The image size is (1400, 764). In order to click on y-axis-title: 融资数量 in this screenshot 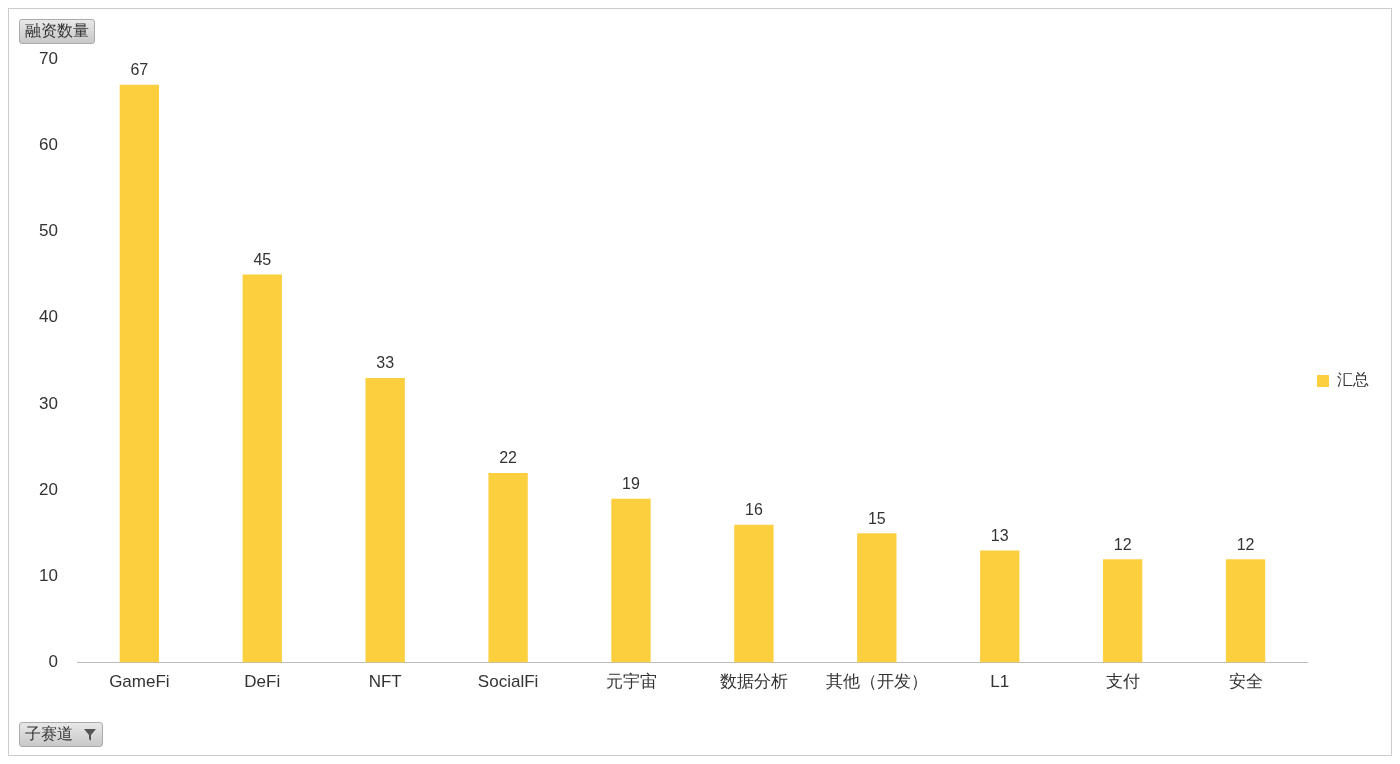, I will do `click(57, 31)`.